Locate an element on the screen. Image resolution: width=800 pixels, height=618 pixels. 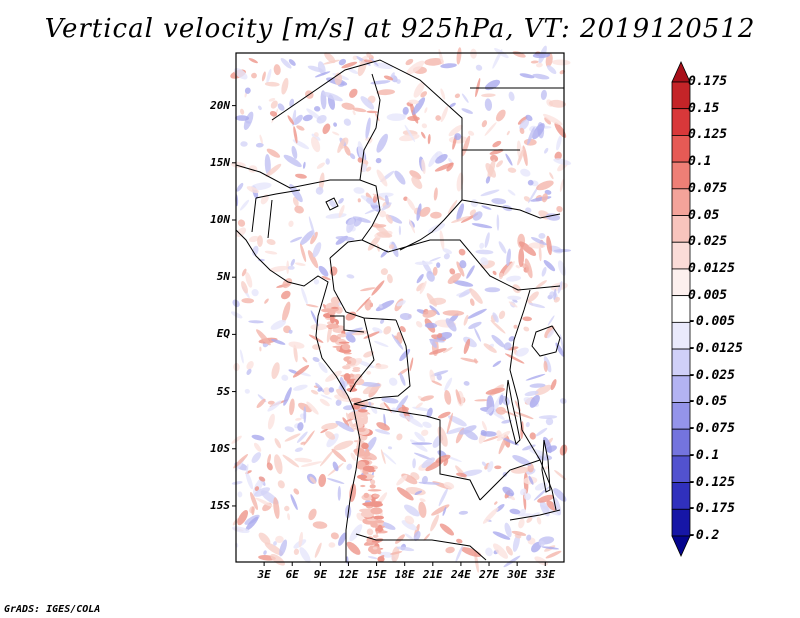
colorbar-label: 0.05 is located at coordinates (704, 215).